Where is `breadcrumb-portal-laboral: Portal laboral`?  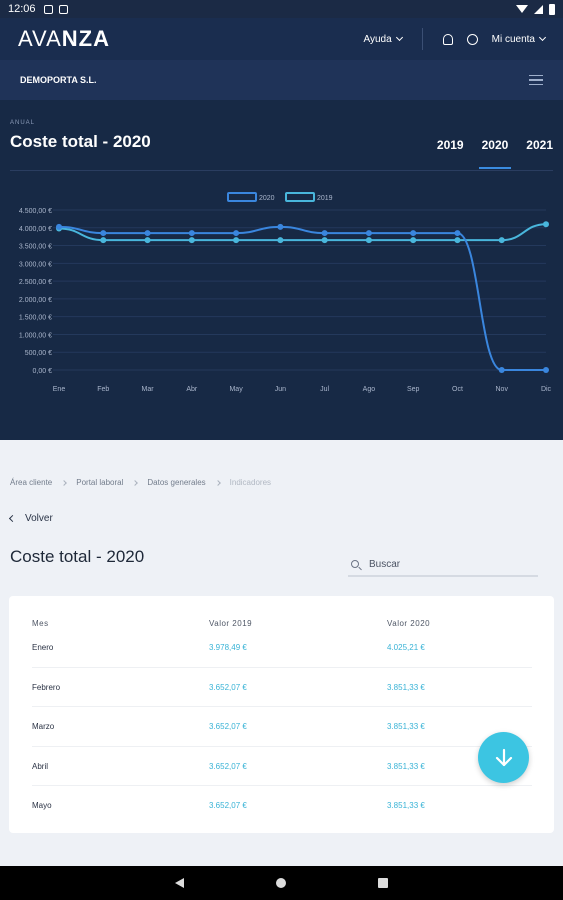
breadcrumb-portal-laboral: Portal laboral is located at coordinates (100, 482).